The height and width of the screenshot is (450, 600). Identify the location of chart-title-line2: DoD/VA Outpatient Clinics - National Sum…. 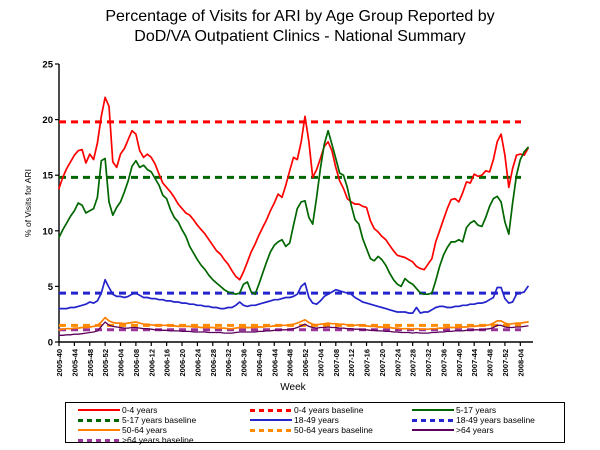
(300, 36).